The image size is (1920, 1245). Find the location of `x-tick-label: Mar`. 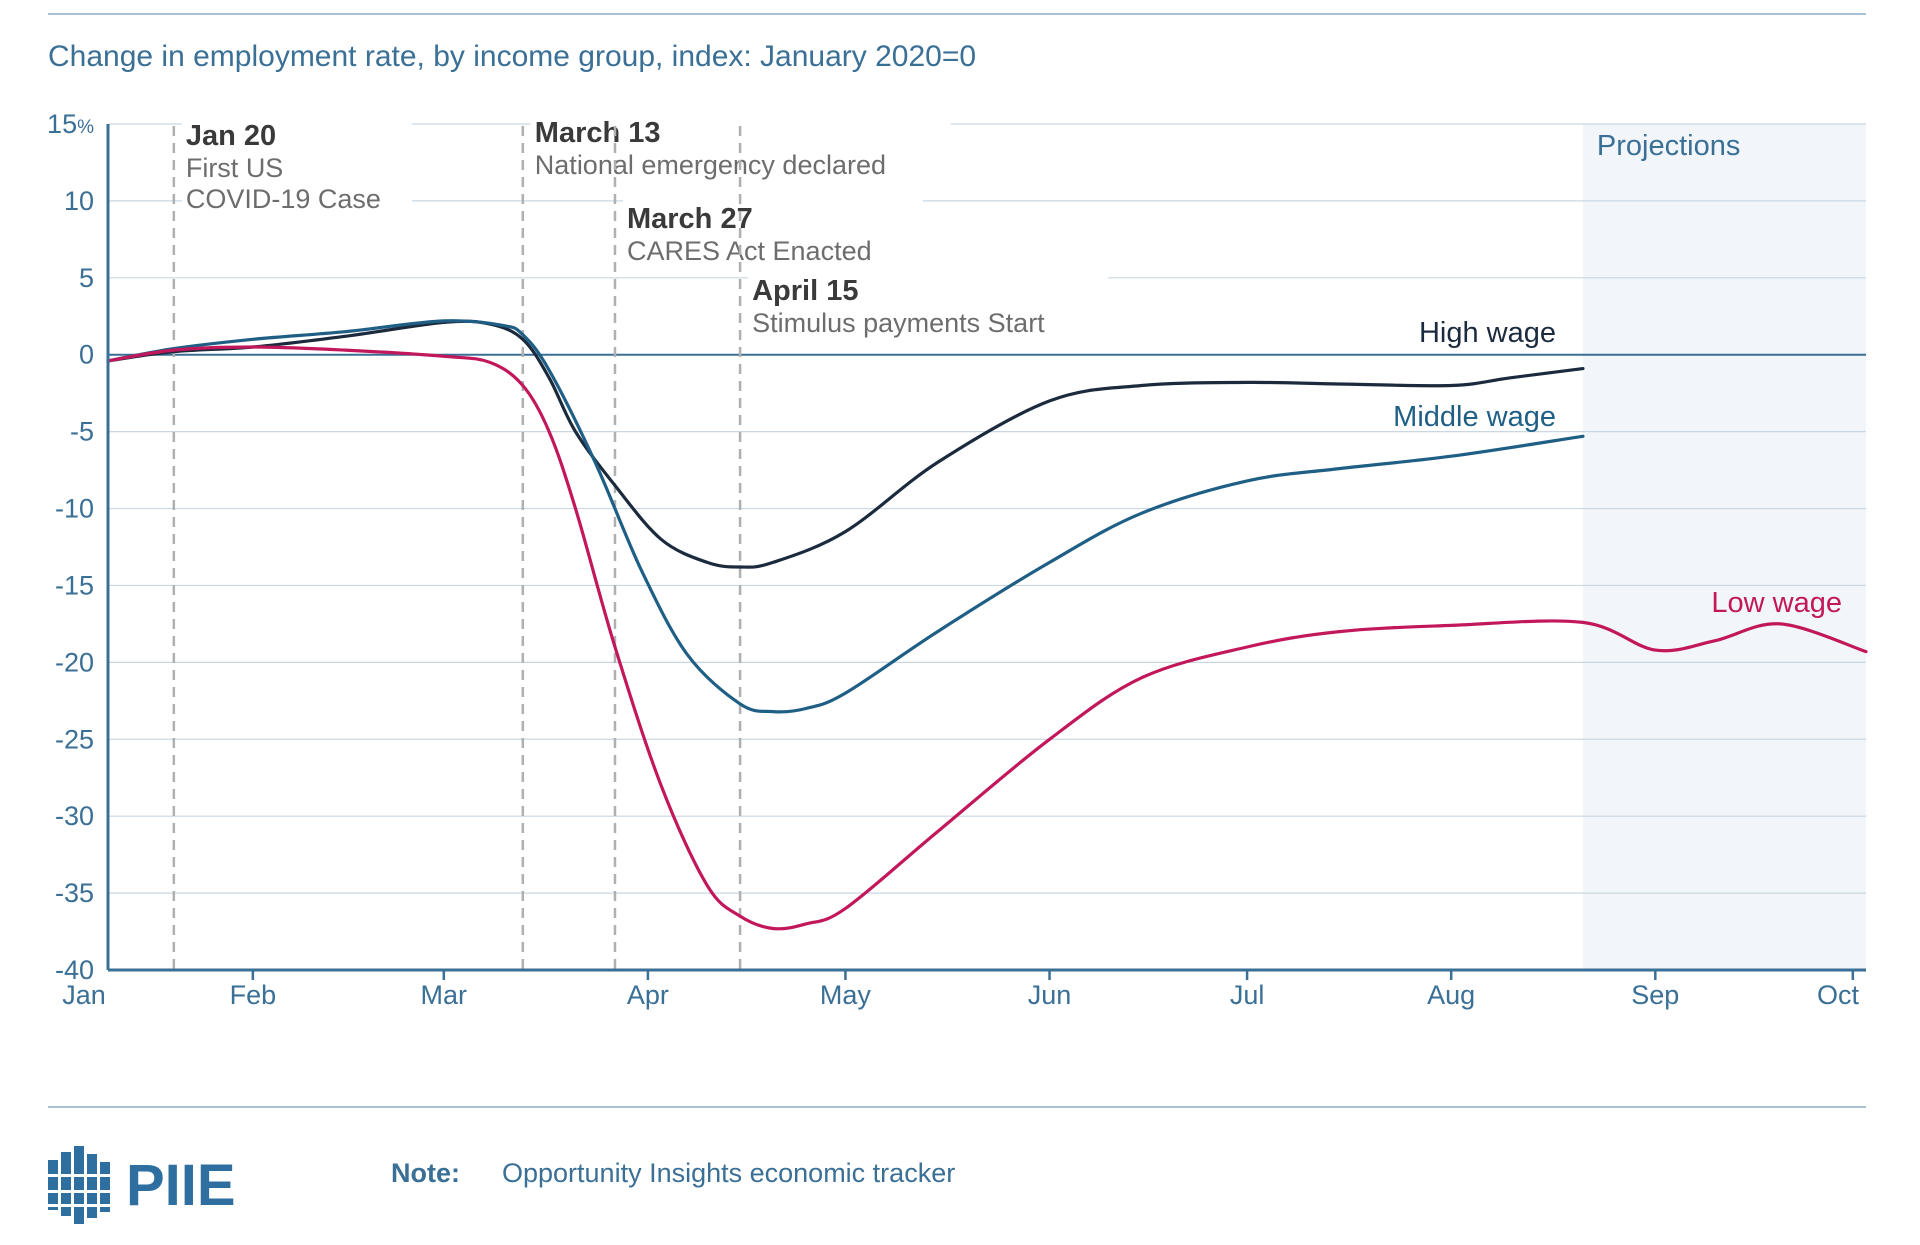

x-tick-label: Mar is located at coordinates (444, 995).